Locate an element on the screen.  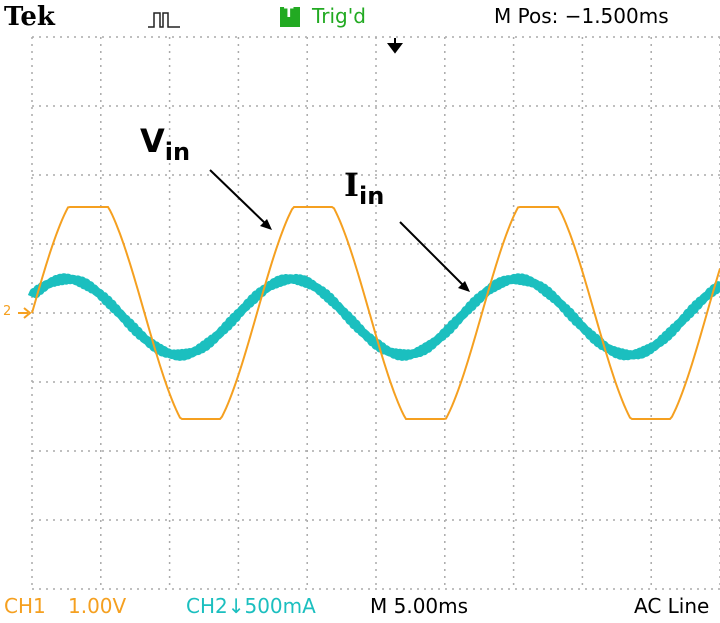
trig-icon: T is located at coordinates (289, 13).